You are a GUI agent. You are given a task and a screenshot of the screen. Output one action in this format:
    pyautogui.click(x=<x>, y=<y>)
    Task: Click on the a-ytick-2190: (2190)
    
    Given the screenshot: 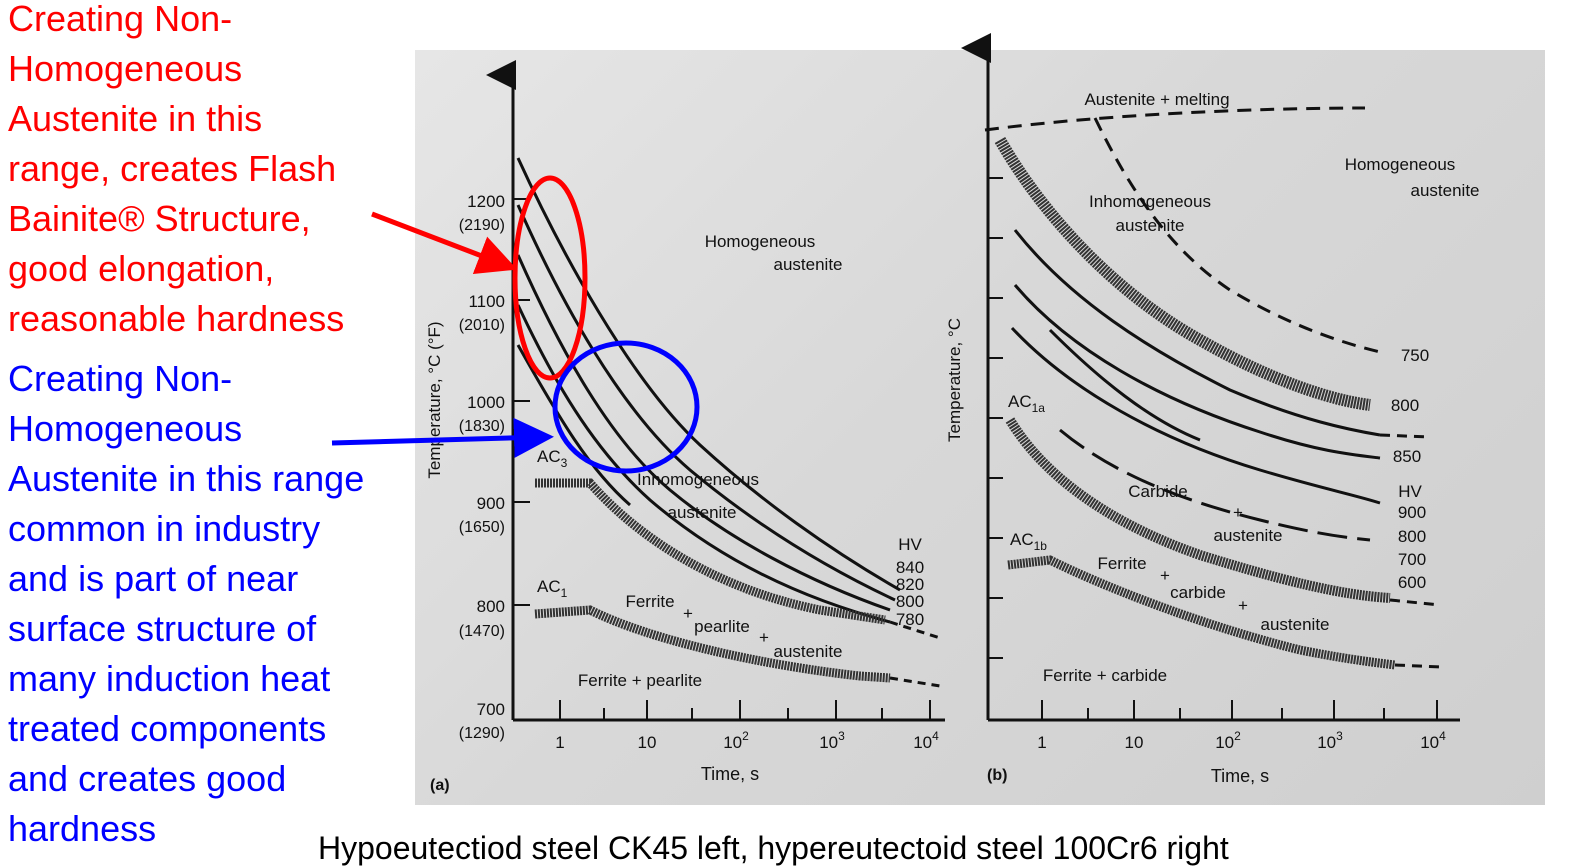 What is the action you would take?
    pyautogui.click(x=482, y=225)
    